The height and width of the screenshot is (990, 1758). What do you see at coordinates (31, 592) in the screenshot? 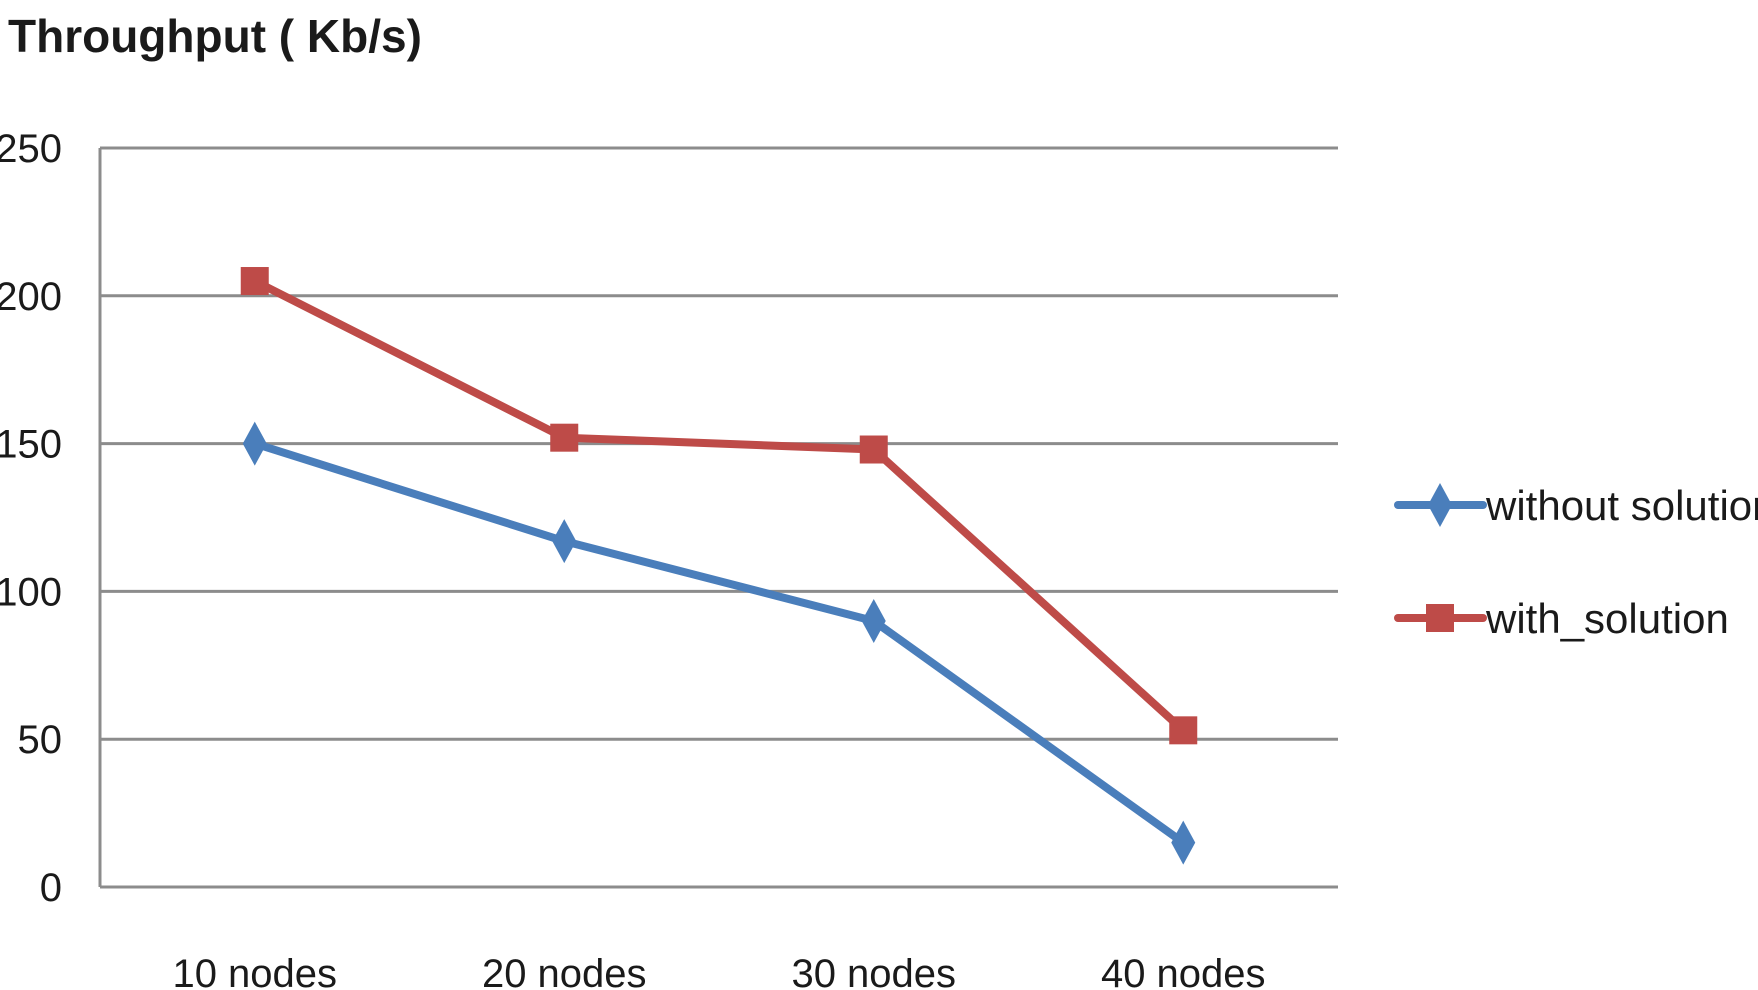
I see `y-tick-label: 100` at bounding box center [31, 592].